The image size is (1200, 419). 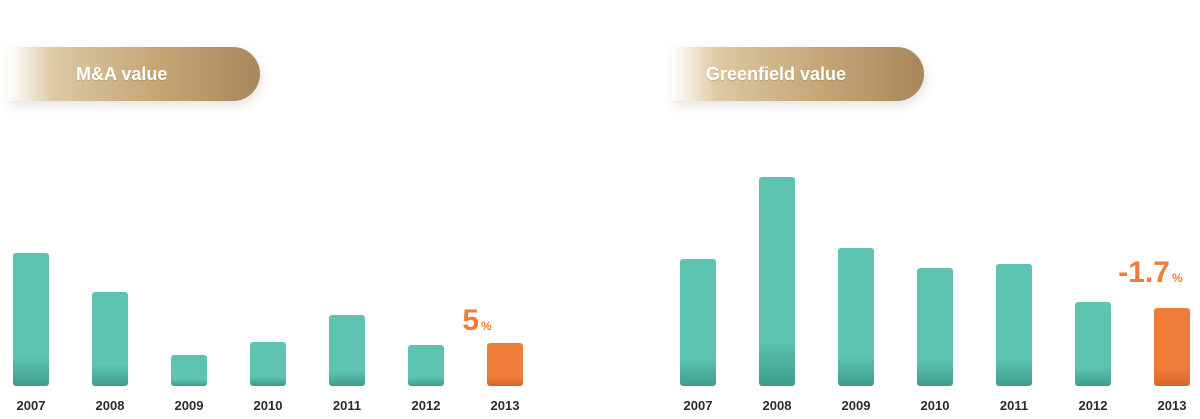 I want to click on ma-title-tab: M&A value, so click(x=134, y=74).